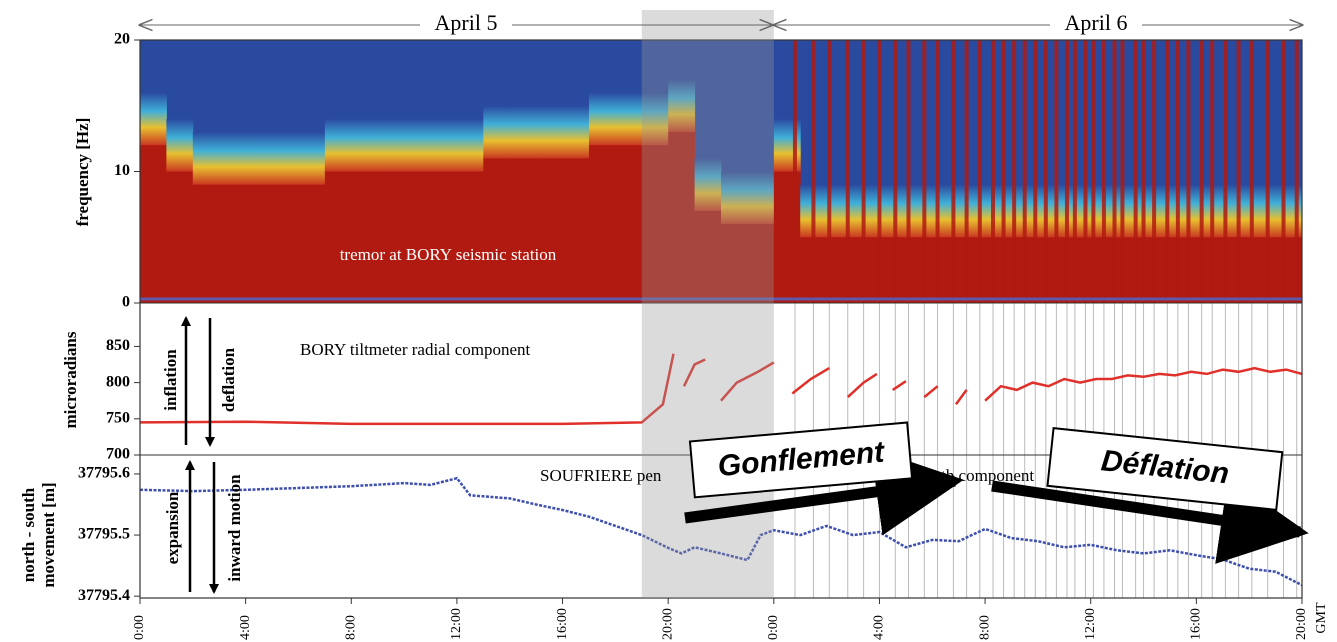 The width and height of the screenshot is (1337, 642). Describe the element at coordinates (172, 527) in the screenshot. I see `arrow-label: expansion` at that location.